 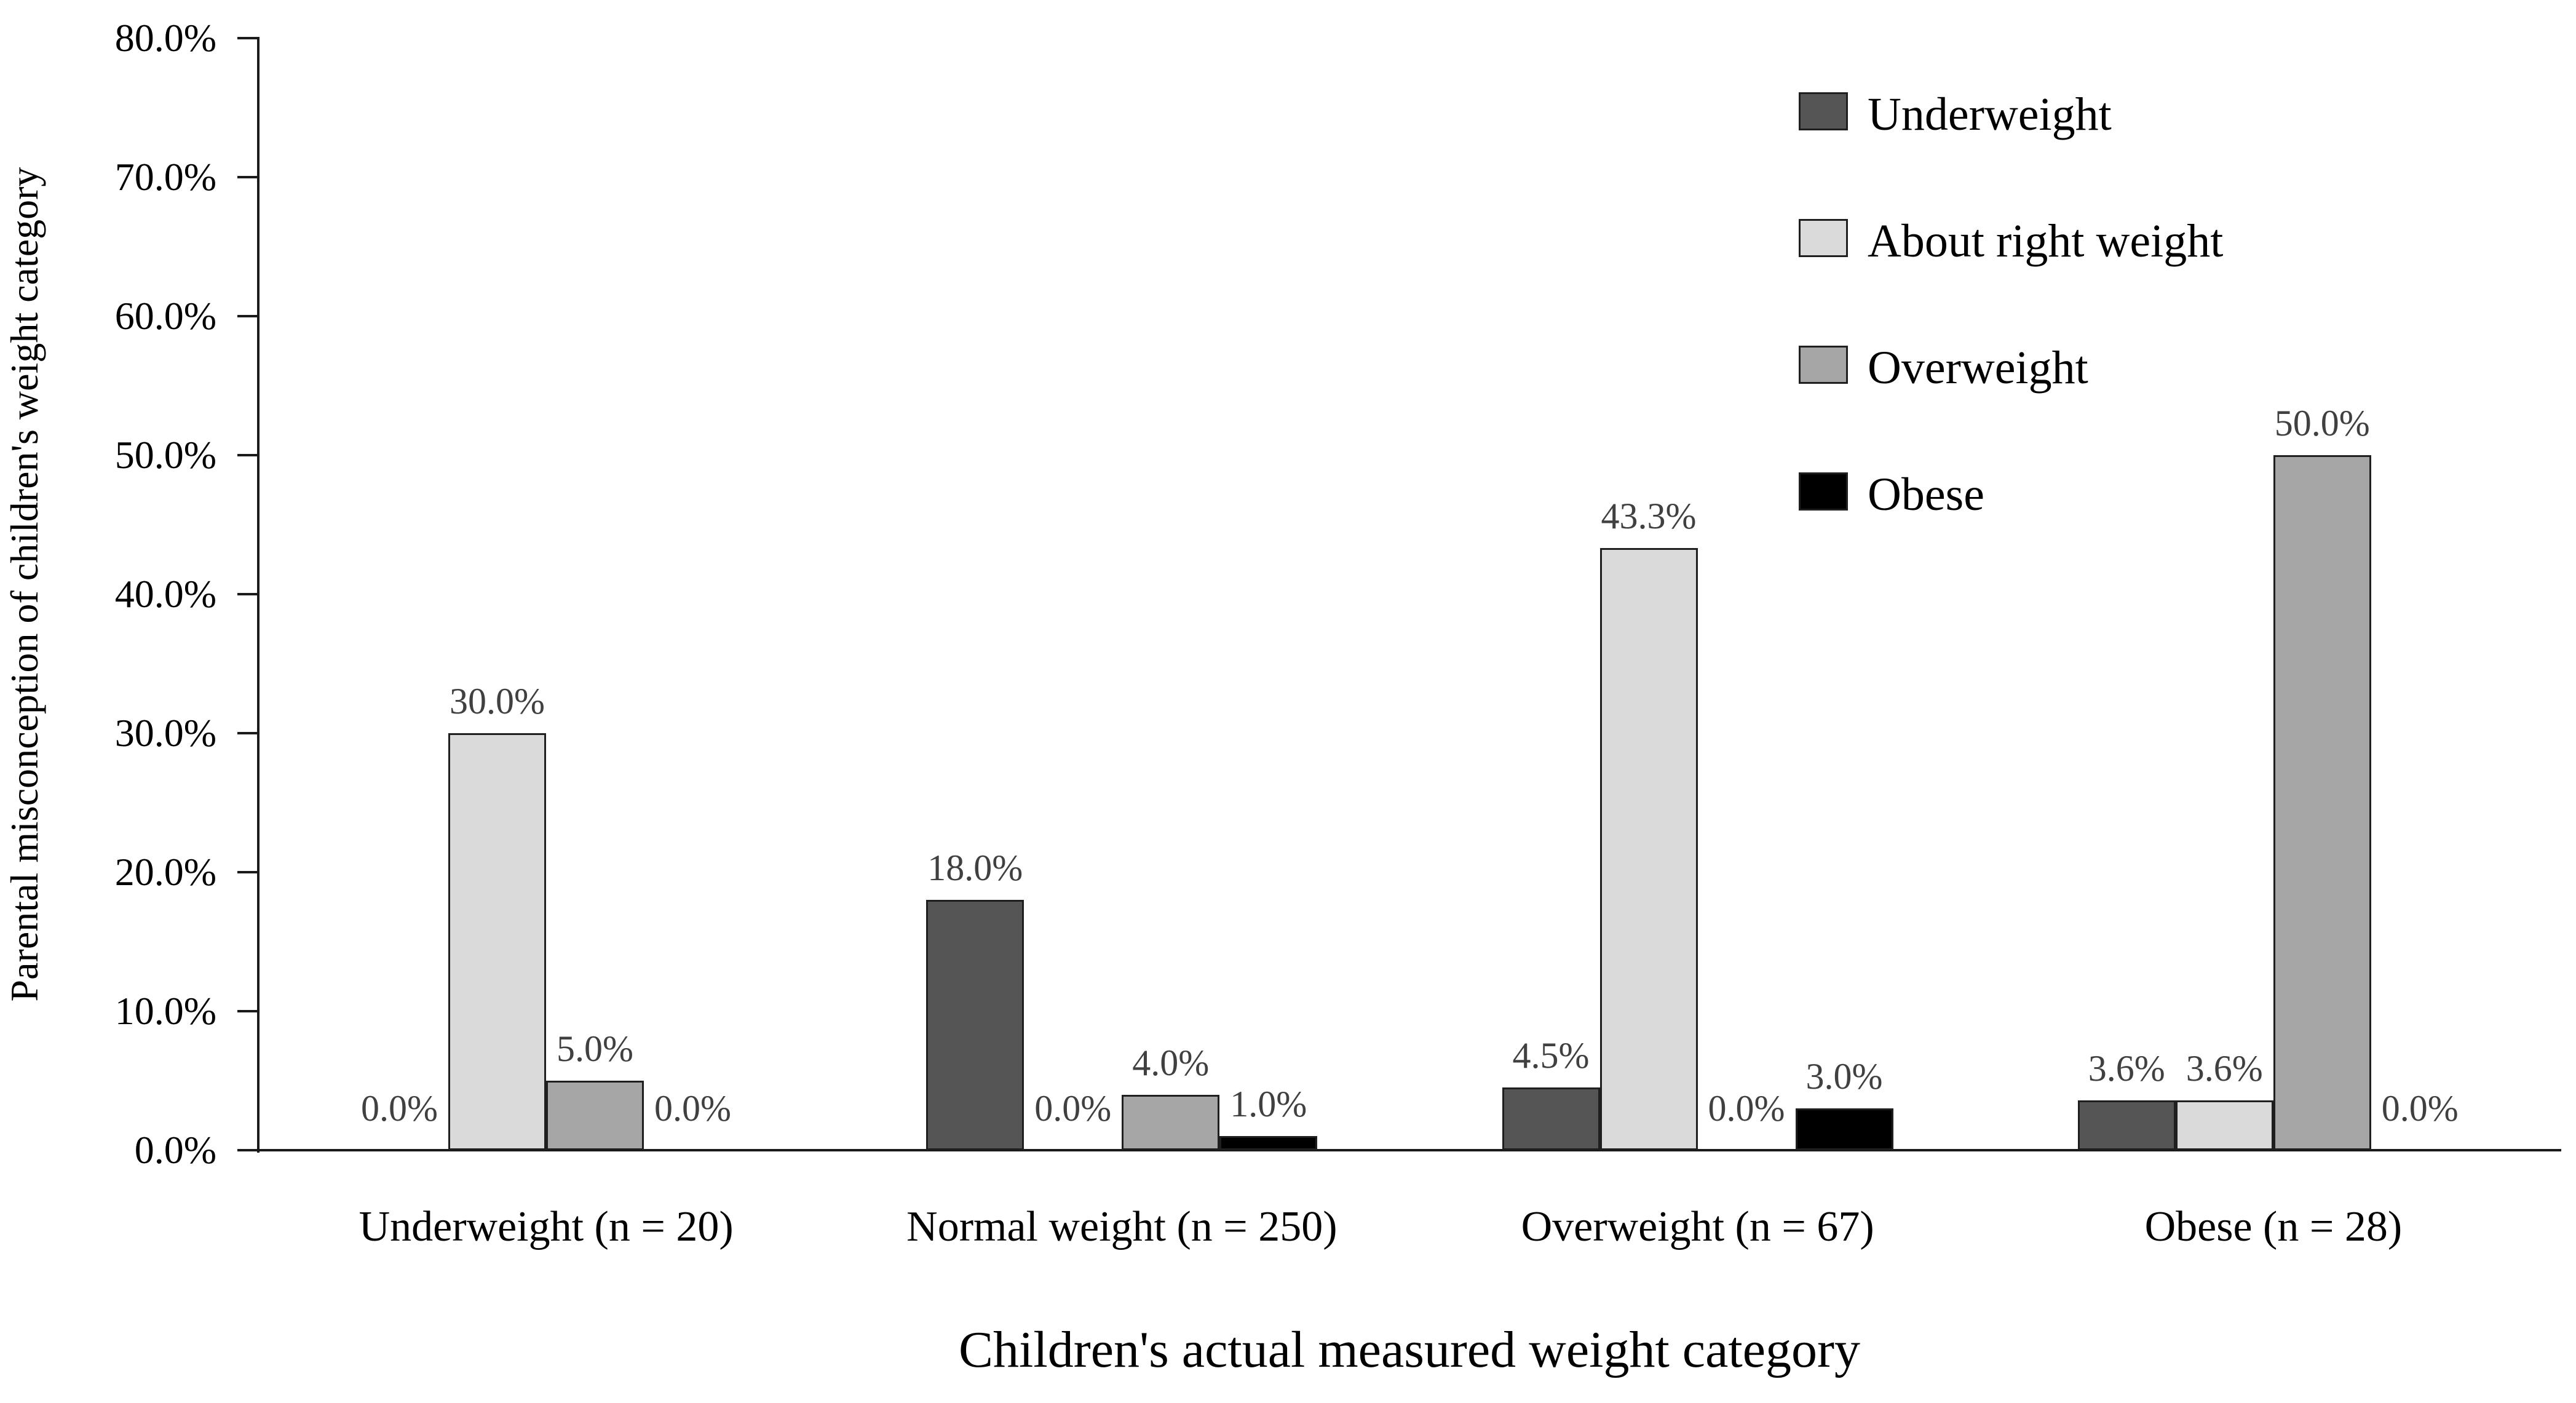 What do you see at coordinates (595, 1048) in the screenshot?
I see `data-label: 5.0%` at bounding box center [595, 1048].